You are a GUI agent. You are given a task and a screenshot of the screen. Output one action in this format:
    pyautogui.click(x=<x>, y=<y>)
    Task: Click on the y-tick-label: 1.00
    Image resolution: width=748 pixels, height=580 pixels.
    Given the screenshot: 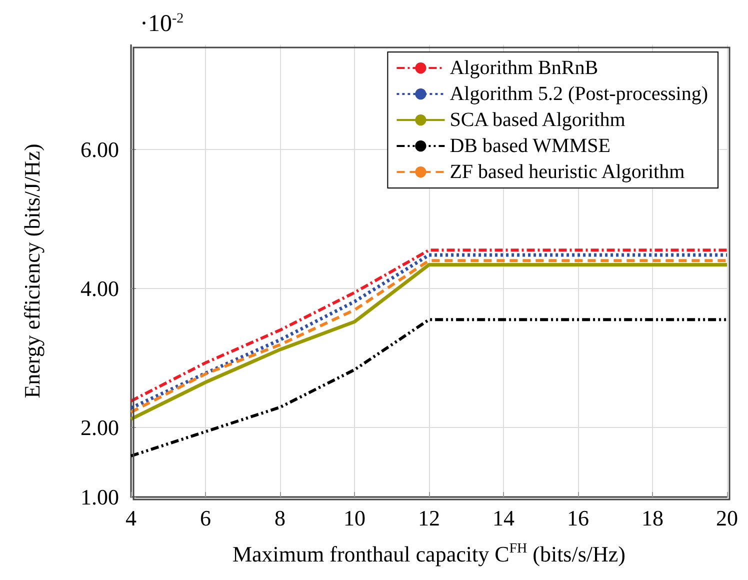 What is the action you would take?
    pyautogui.click(x=99, y=497)
    